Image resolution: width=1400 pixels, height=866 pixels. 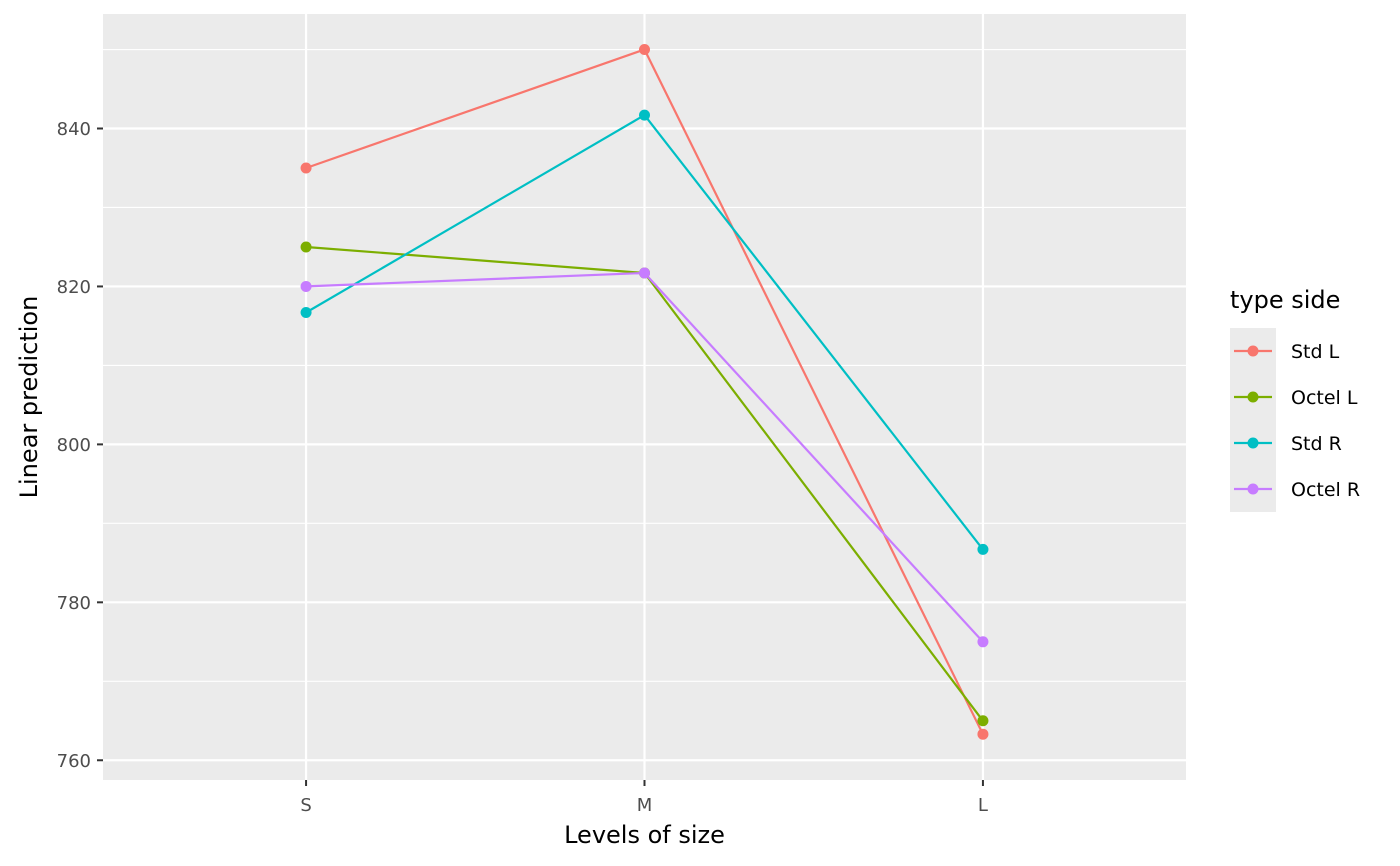 I want to click on y-axis: 760 780 800 820 840, so click(x=80, y=445).